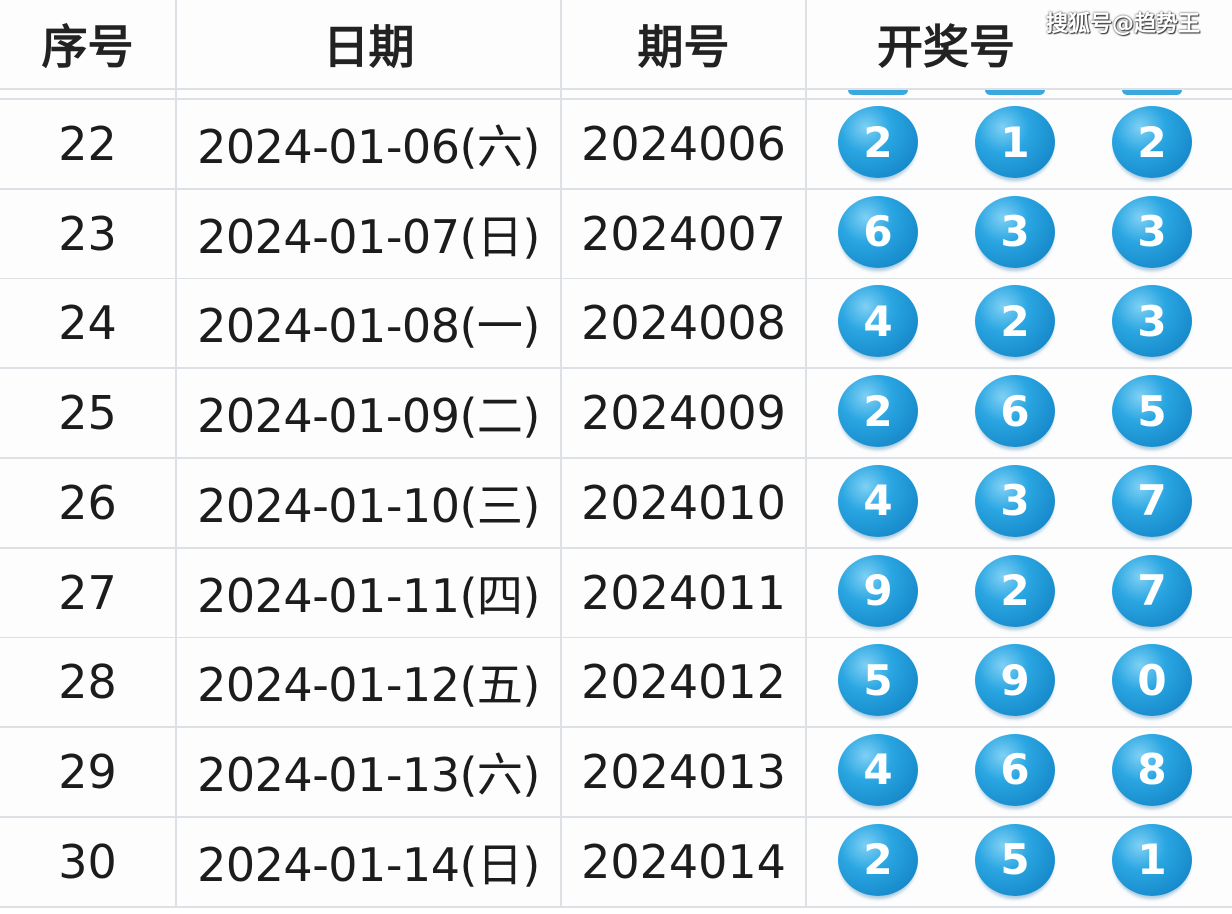 This screenshot has width=1232, height=914. Describe the element at coordinates (369, 44) in the screenshot. I see `header-date: 日期` at that location.